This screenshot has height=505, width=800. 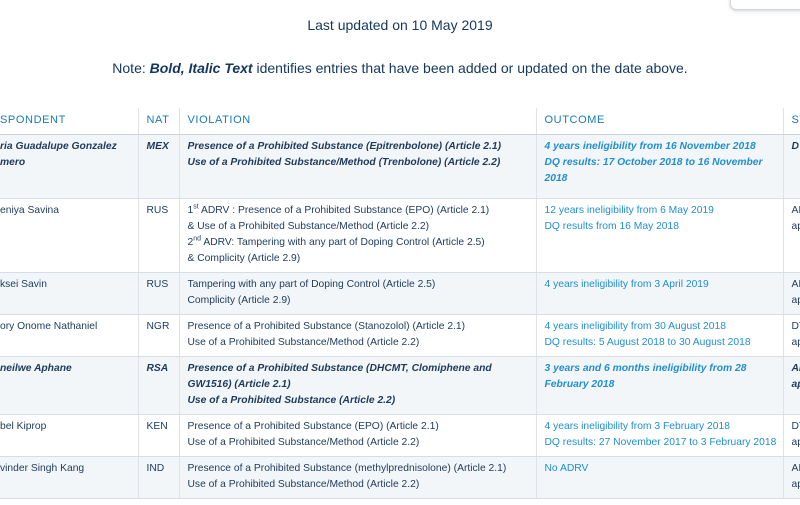 I want to click on status-cell: D, so click(x=791, y=166).